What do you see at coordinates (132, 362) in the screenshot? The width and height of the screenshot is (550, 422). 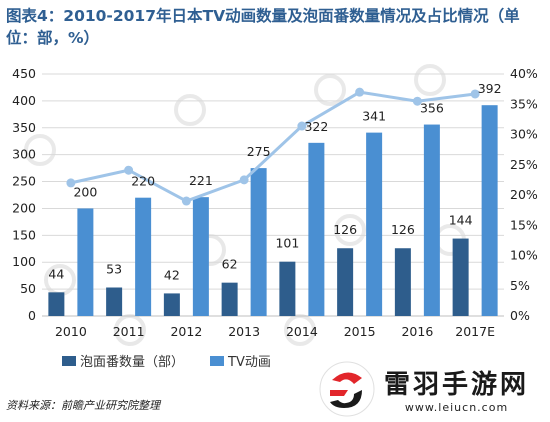 I see `legend-label: 泡面番数量（部）` at bounding box center [132, 362].